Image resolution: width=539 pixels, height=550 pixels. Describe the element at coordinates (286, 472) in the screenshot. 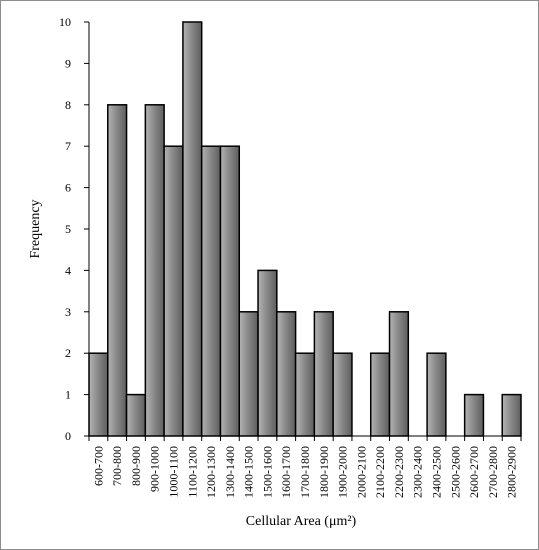

I see `x-tick-label: 1600-1700` at that location.